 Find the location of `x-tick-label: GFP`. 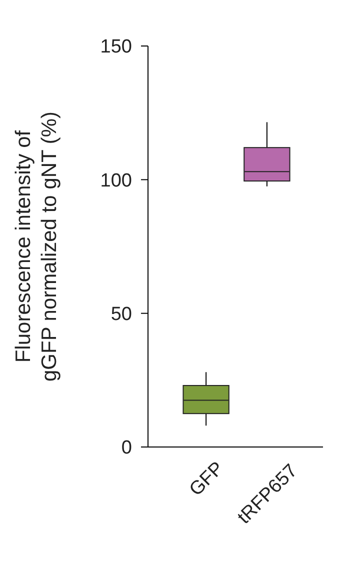

x-tick-label: GFP is located at coordinates (207, 479).